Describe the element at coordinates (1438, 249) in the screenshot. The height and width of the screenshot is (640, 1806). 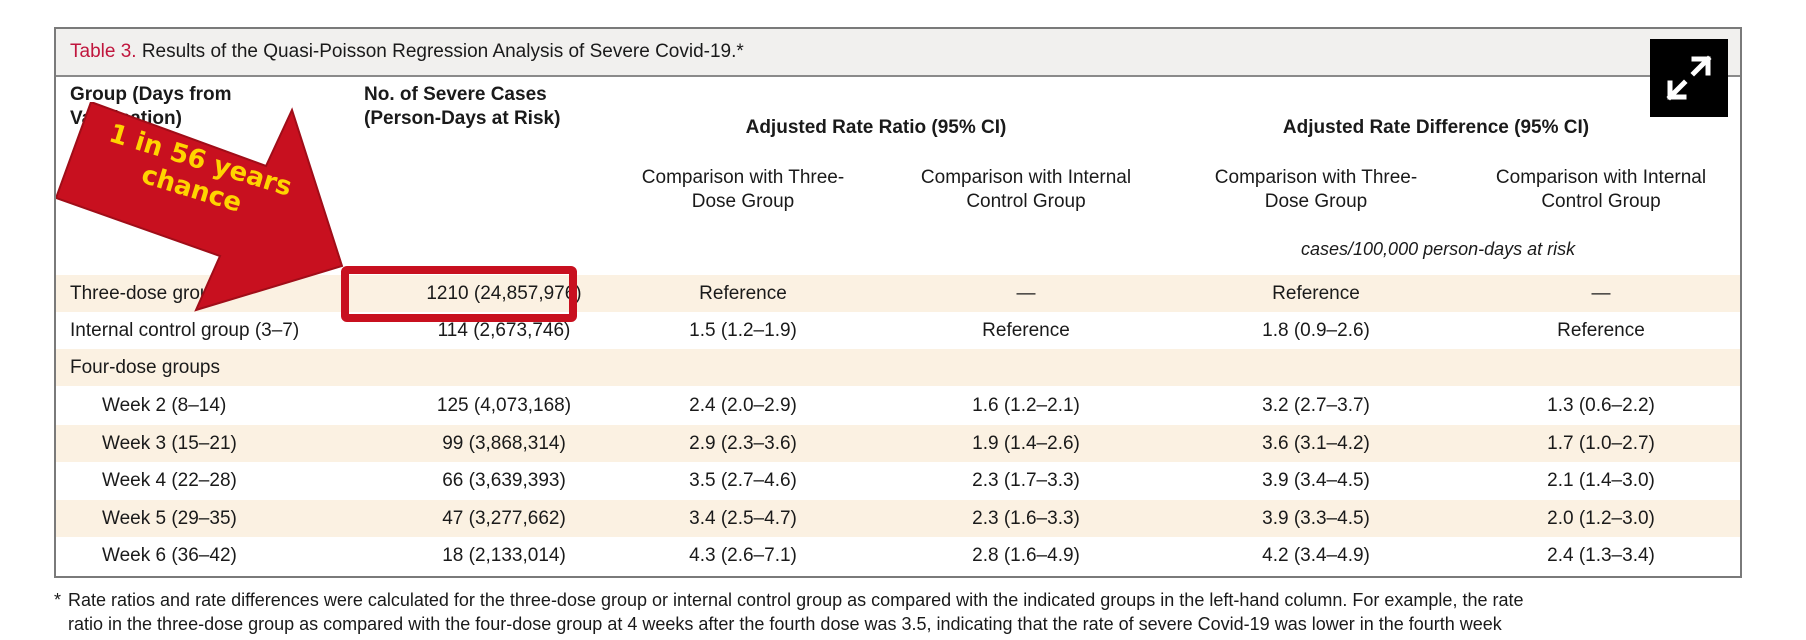
I see `difference-units: cases/100,000 person-days at risk` at that location.